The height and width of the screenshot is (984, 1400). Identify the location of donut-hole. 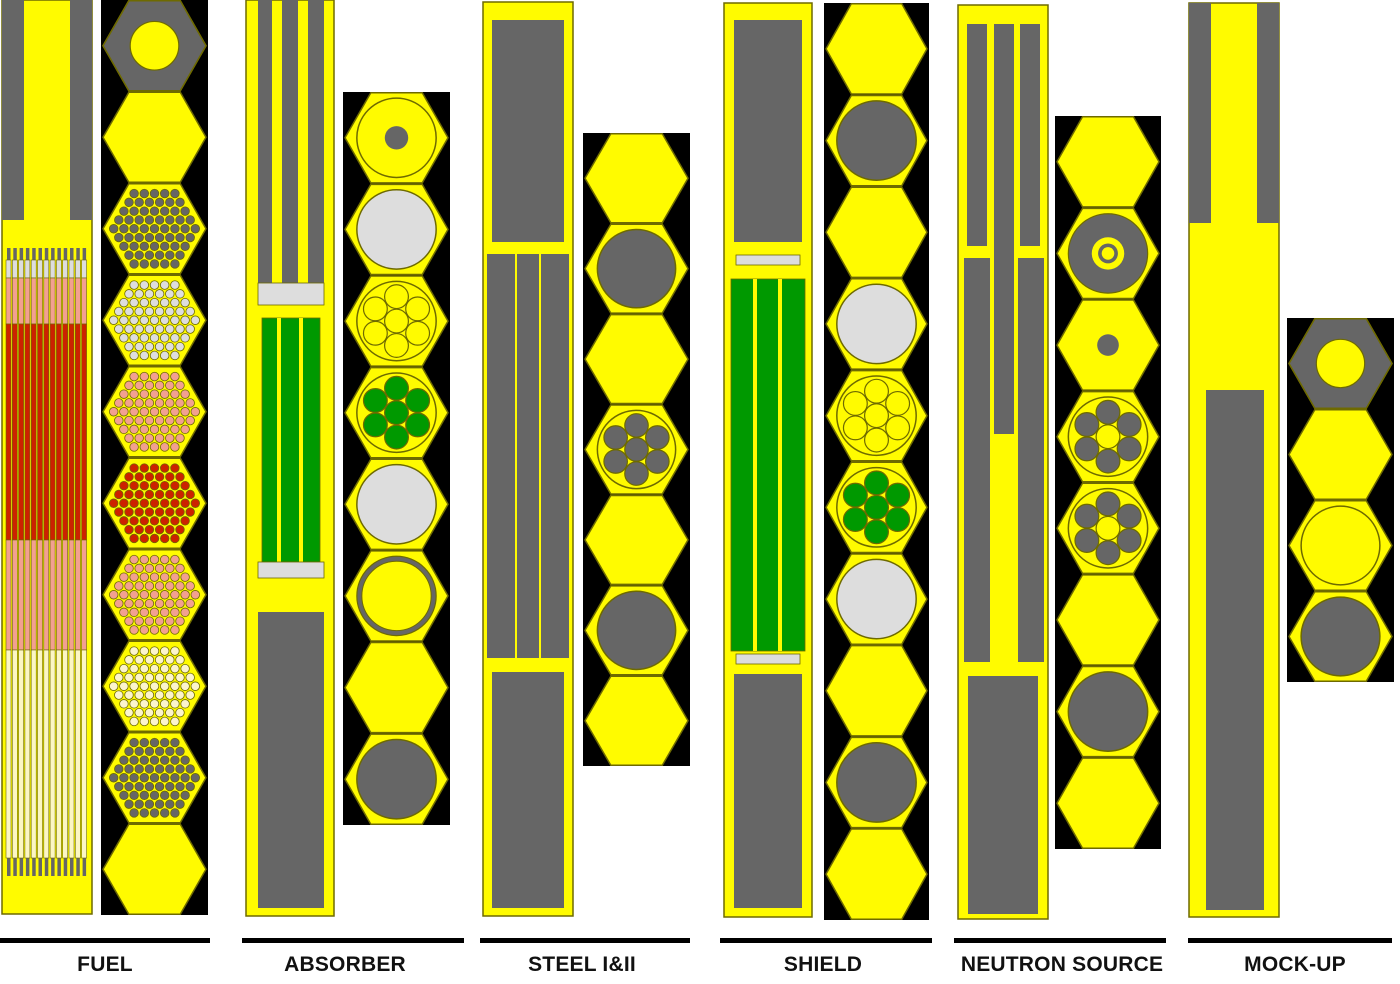
(1108, 253).